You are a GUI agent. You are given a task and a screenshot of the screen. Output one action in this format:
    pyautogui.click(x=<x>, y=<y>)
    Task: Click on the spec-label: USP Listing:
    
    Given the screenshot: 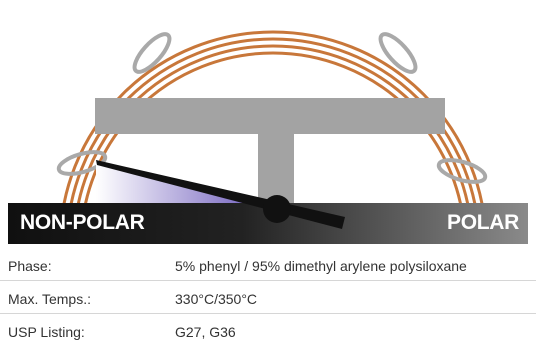 What is the action you would take?
    pyautogui.click(x=46, y=332)
    